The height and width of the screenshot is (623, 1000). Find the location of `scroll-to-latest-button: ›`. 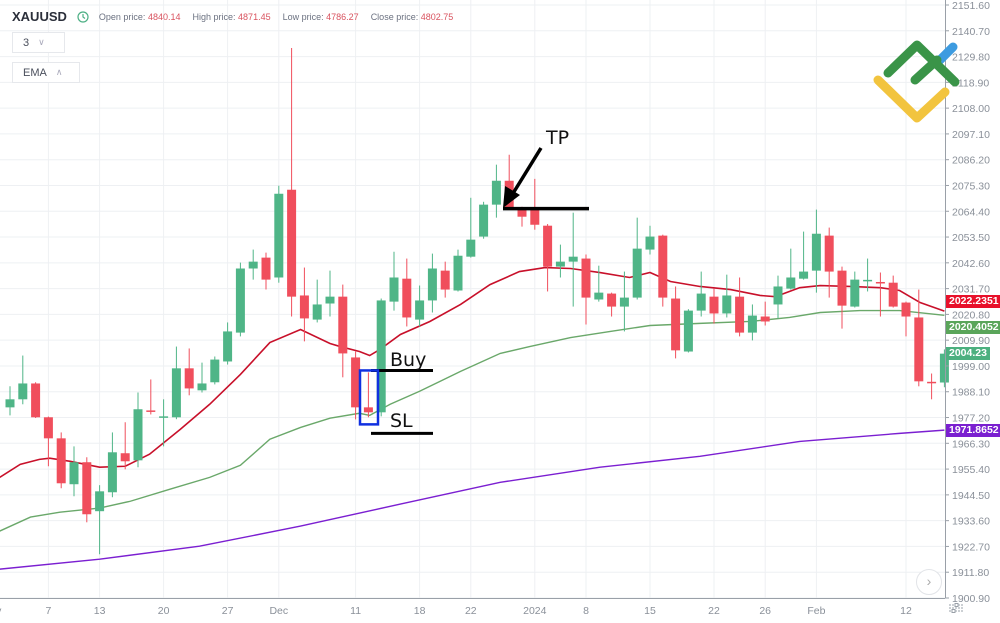

scroll-to-latest-button: › is located at coordinates (929, 582).